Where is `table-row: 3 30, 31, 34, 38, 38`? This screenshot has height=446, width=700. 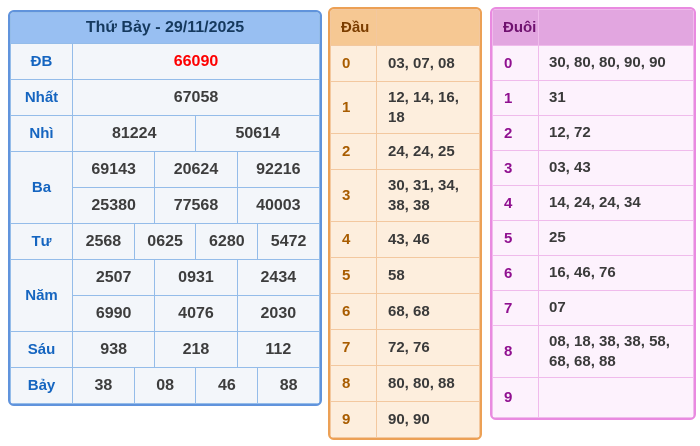 table-row: 3 30, 31, 34, 38, 38 is located at coordinates (405, 195).